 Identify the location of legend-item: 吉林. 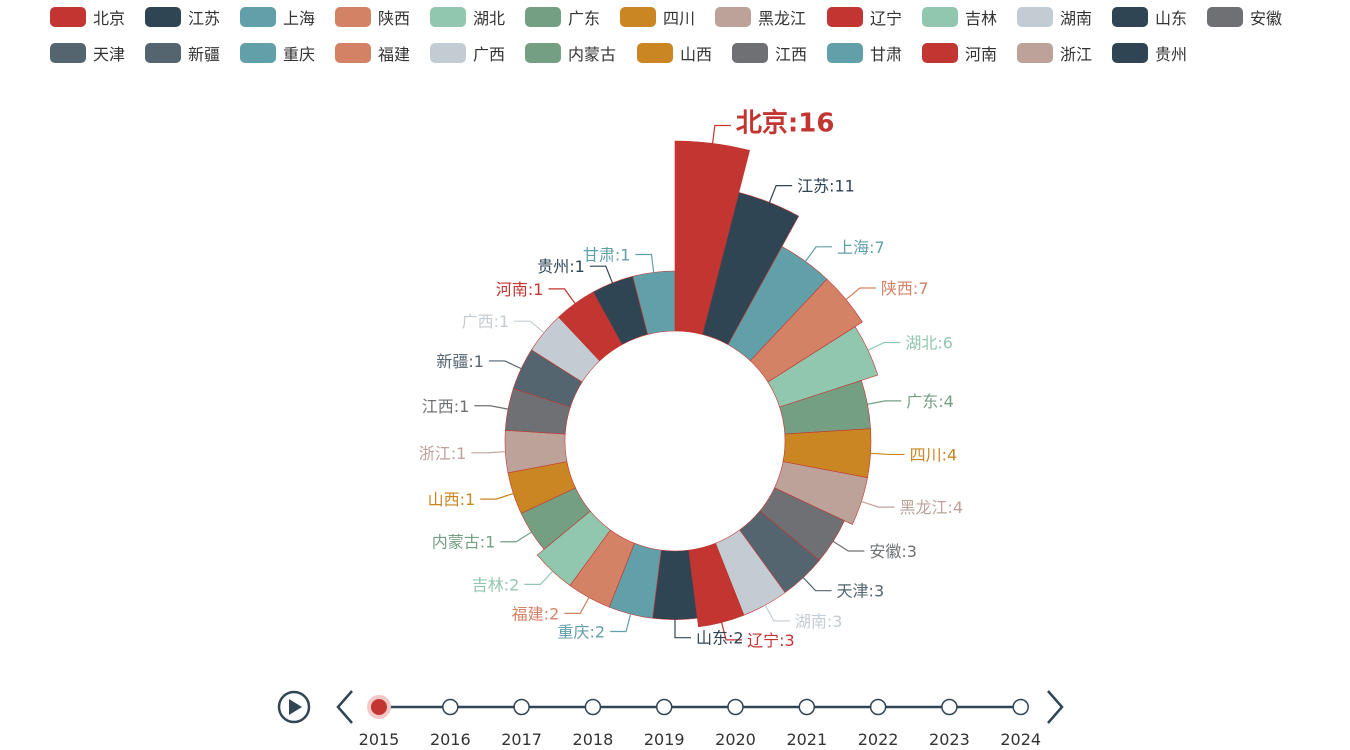
(960, 17).